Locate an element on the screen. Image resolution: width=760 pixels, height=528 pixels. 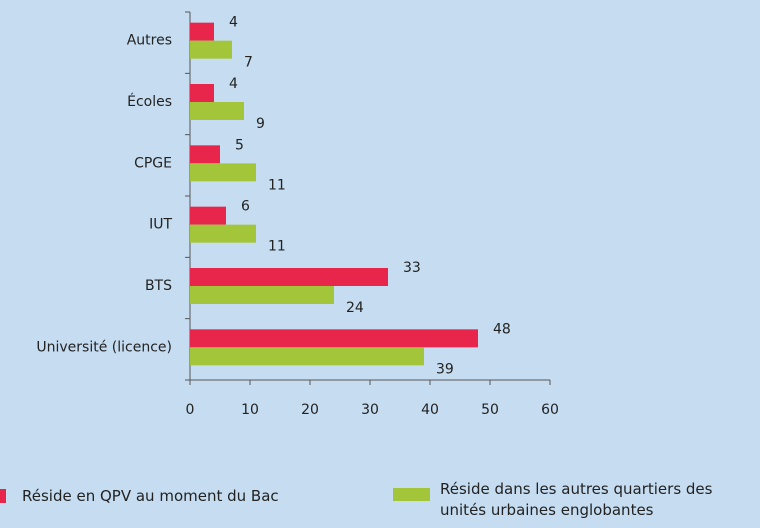
data-label: 24 is located at coordinates (355, 308).